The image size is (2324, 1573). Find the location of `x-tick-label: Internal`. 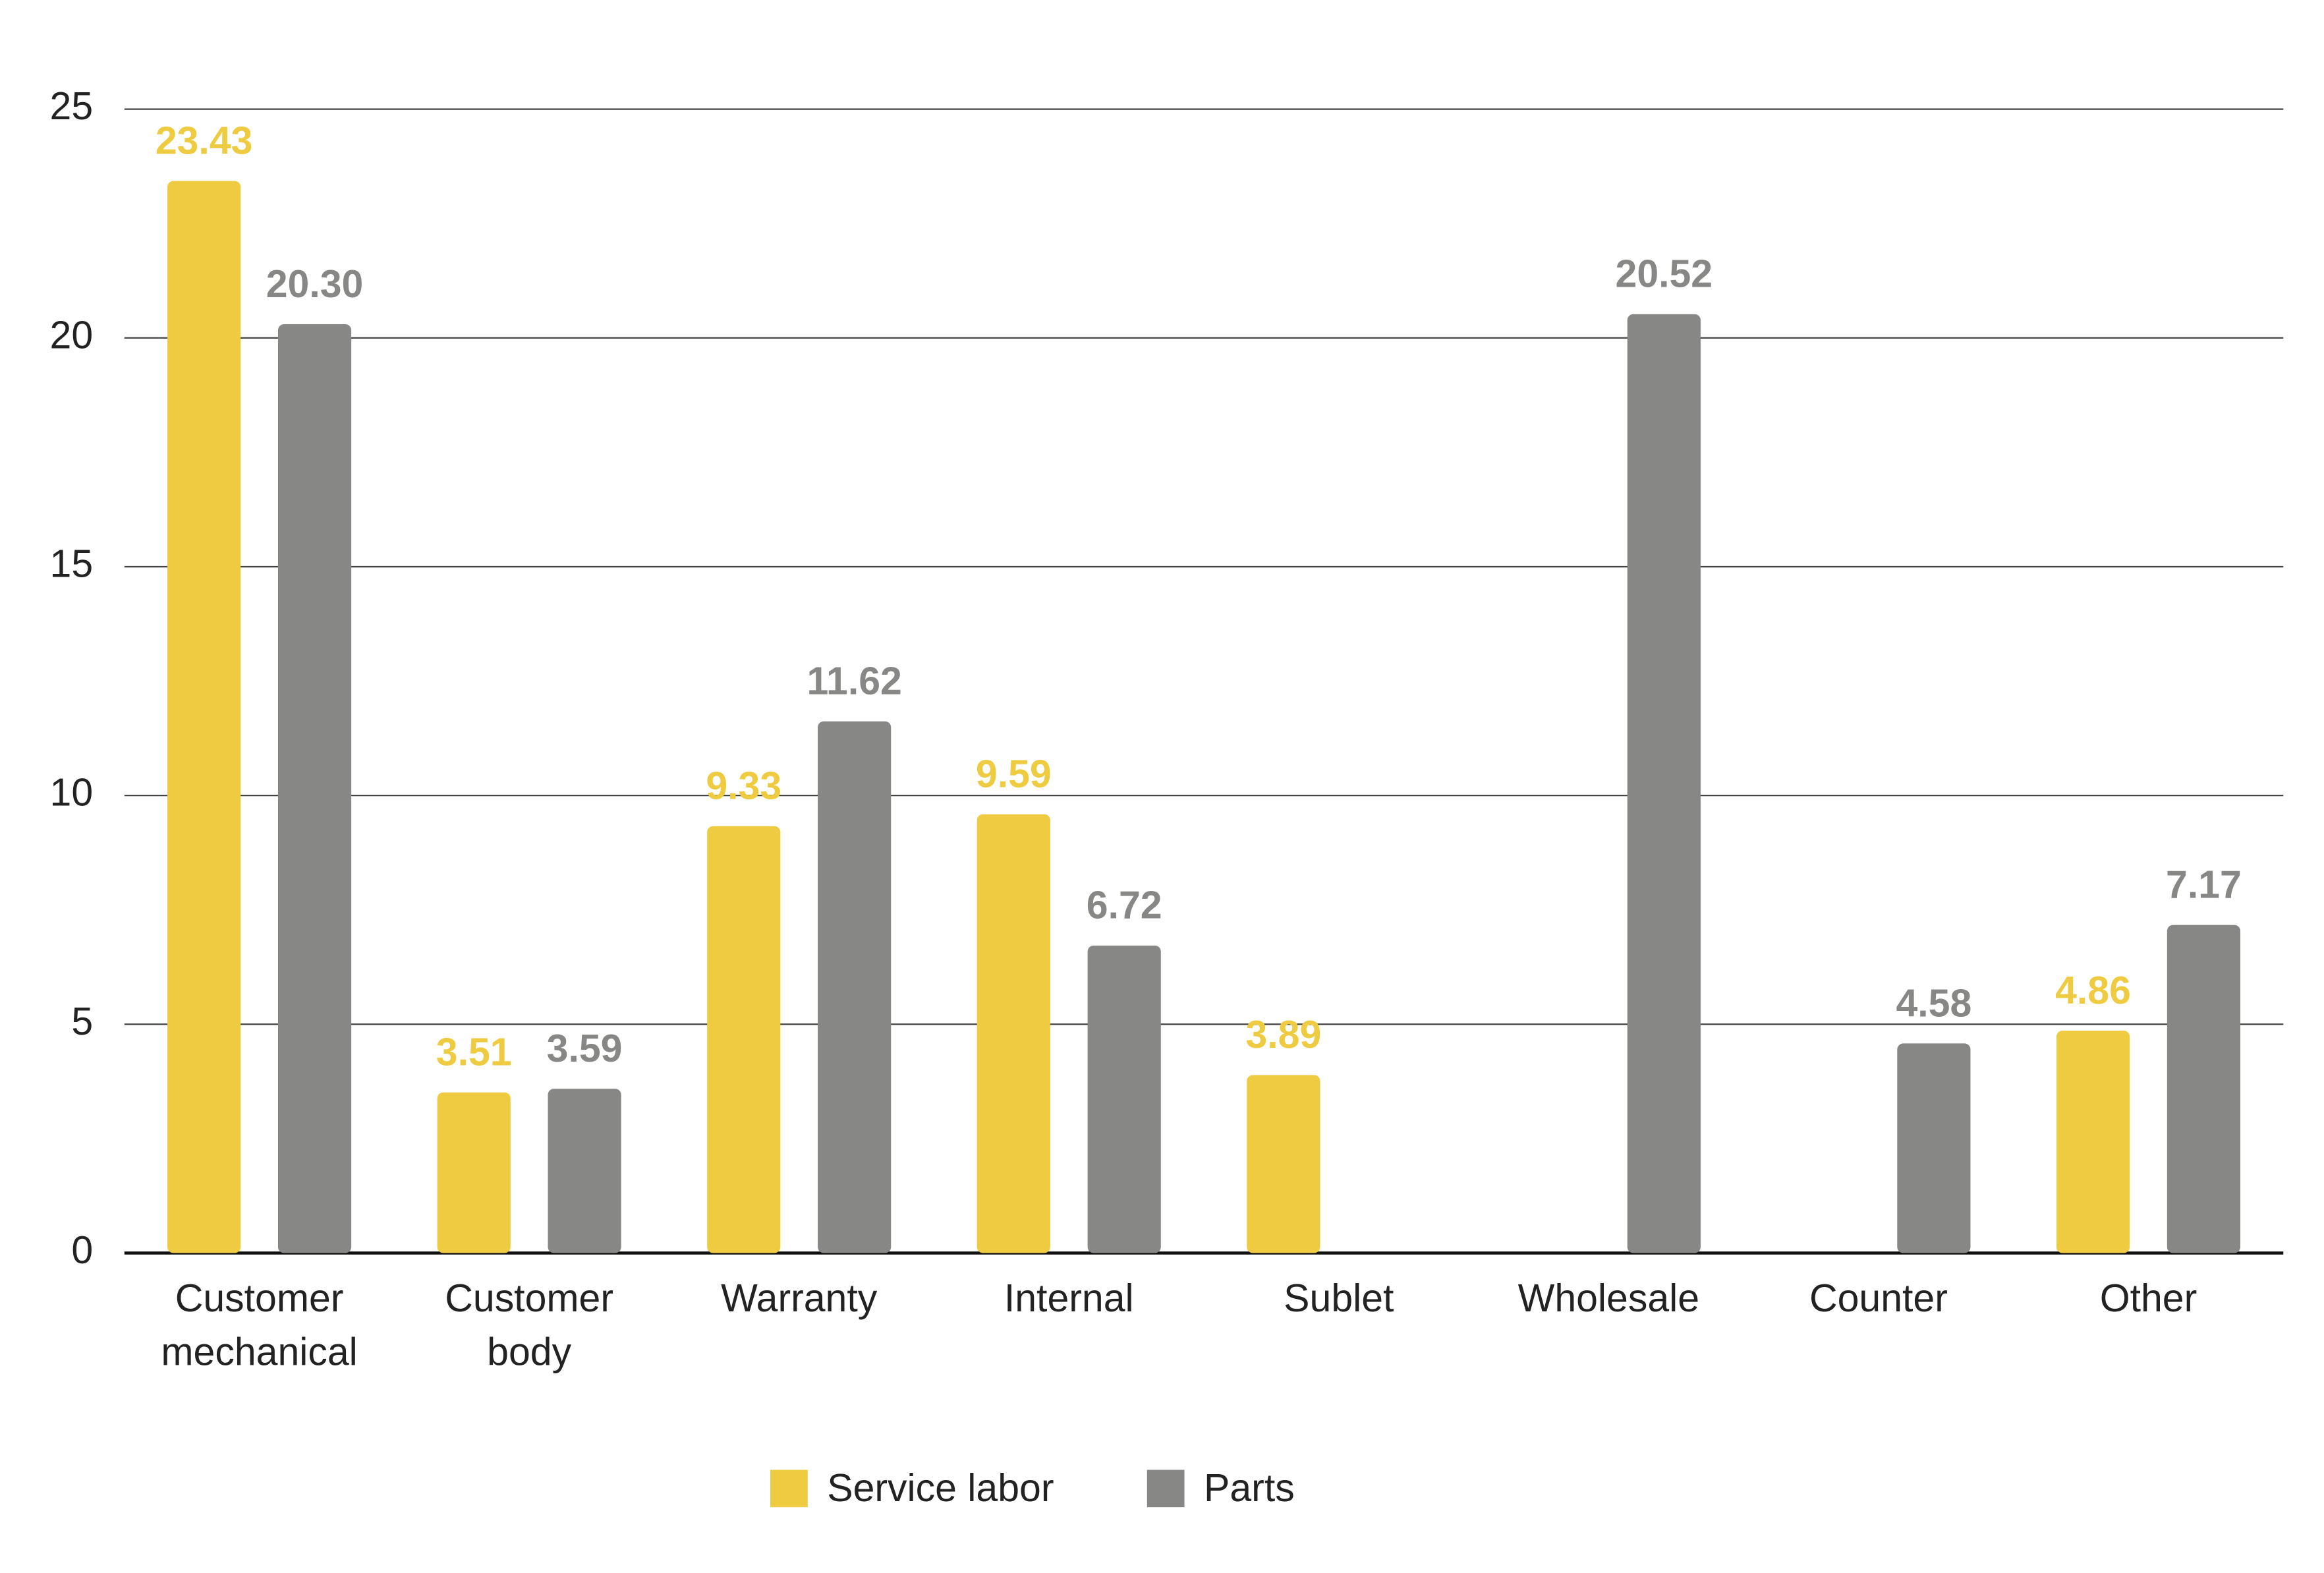

x-tick-label: Internal is located at coordinates (1069, 1298).